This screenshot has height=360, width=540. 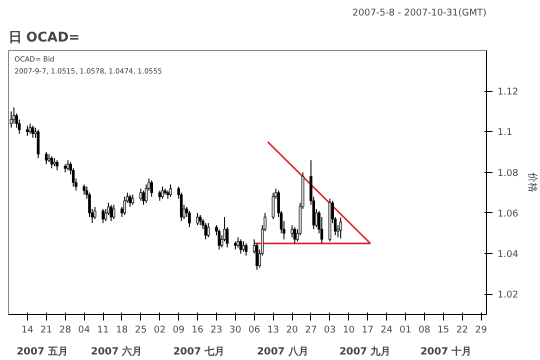 What do you see at coordinates (199, 352) in the screenshot?
I see `text: 2007 七月` at bounding box center [199, 352].